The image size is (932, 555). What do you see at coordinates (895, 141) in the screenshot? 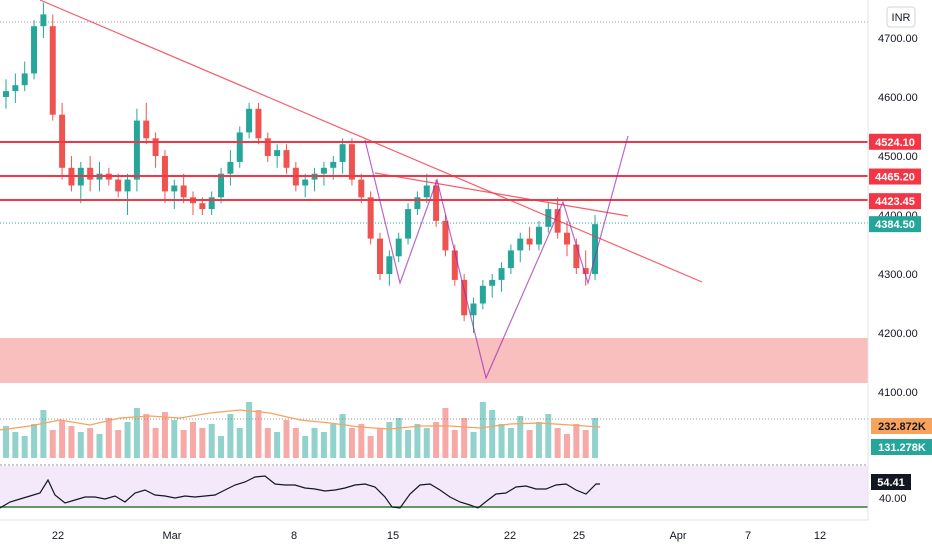
I see `price-tag: 4524.10` at bounding box center [895, 141].